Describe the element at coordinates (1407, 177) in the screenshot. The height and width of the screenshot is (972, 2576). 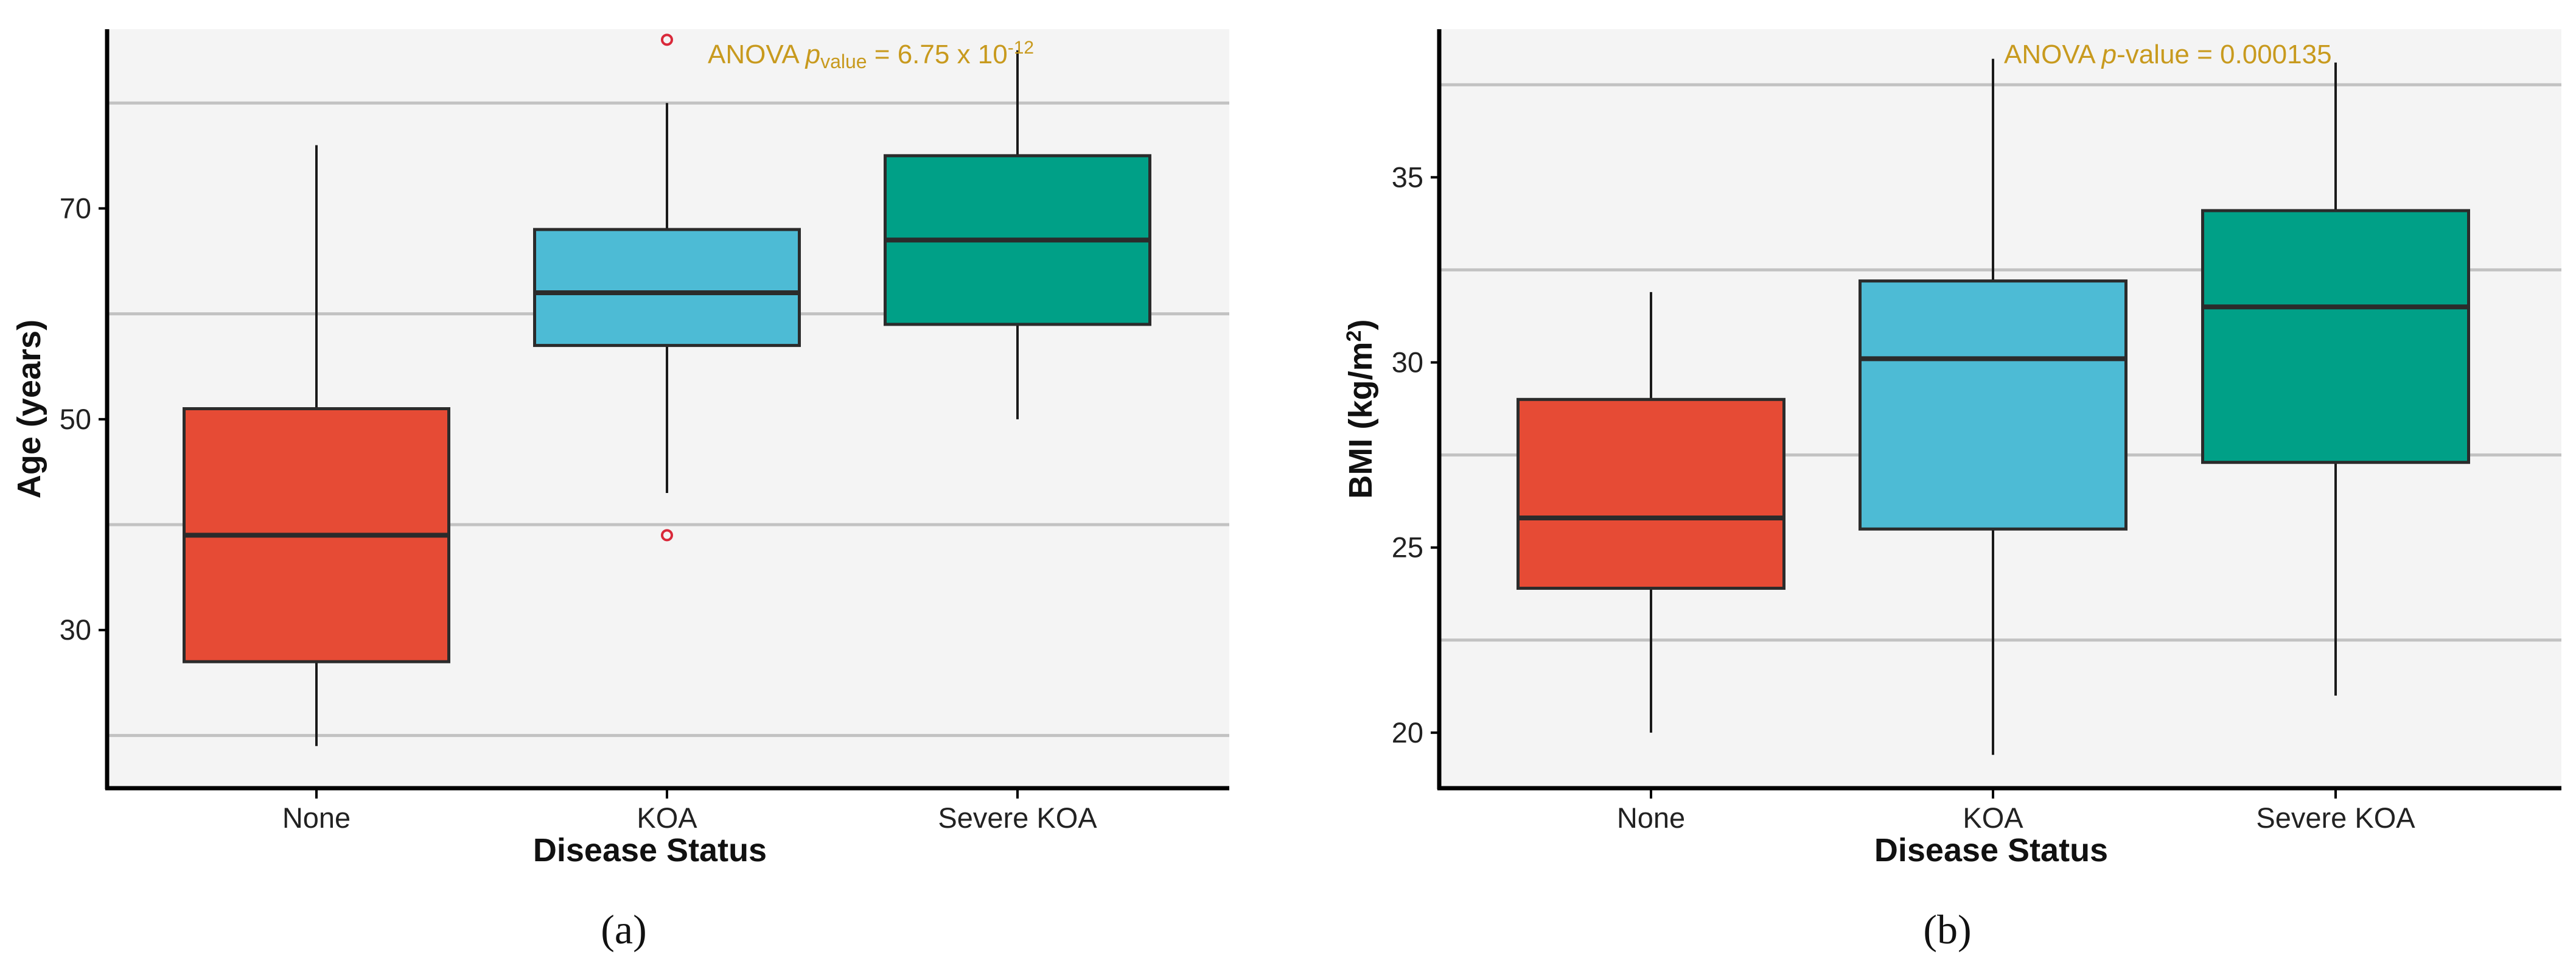
I see `panel-b-ytick-label-3: 35` at that location.